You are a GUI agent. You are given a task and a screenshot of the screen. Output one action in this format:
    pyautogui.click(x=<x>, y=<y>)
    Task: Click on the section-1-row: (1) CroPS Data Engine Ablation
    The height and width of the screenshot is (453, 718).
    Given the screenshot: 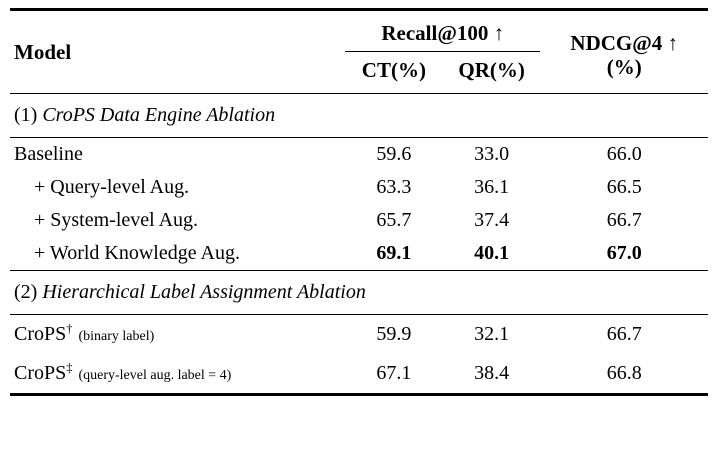 What is the action you would take?
    pyautogui.click(x=359, y=115)
    